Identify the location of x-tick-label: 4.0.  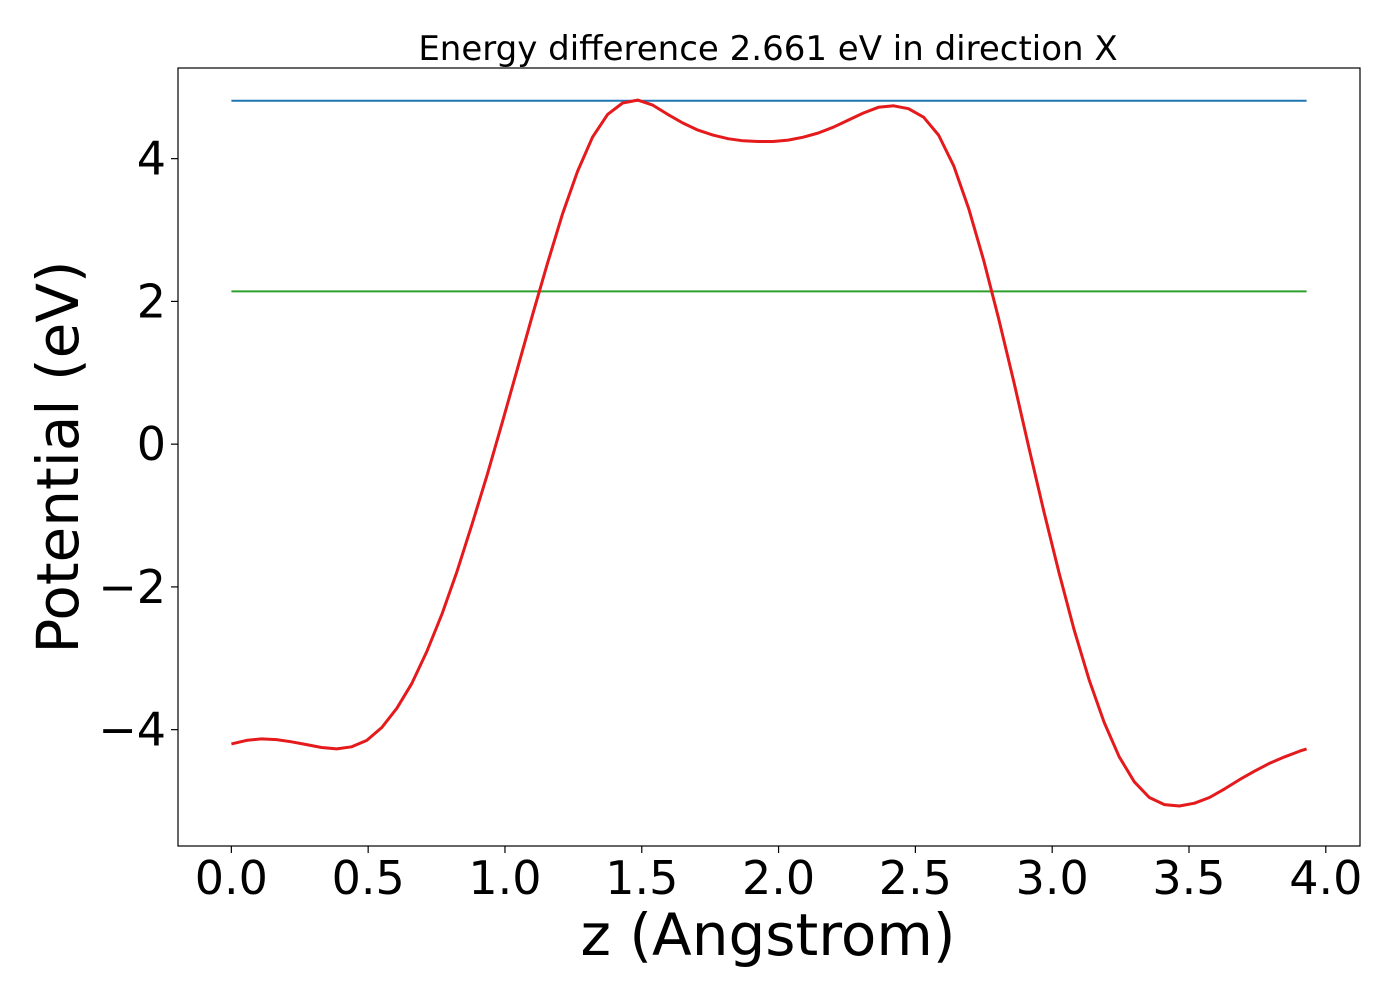
(1325, 878).